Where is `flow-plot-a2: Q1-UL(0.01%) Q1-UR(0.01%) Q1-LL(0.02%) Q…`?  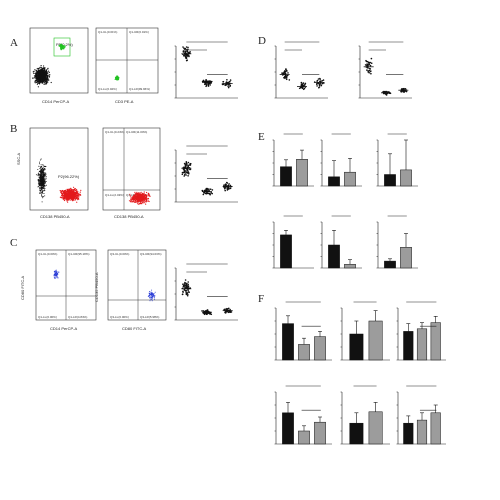 flow-plot-a2: Q1-UL(0.01%) Q1-UR(0.01%) Q1-LL(0.02%) Q… is located at coordinates (127, 65).